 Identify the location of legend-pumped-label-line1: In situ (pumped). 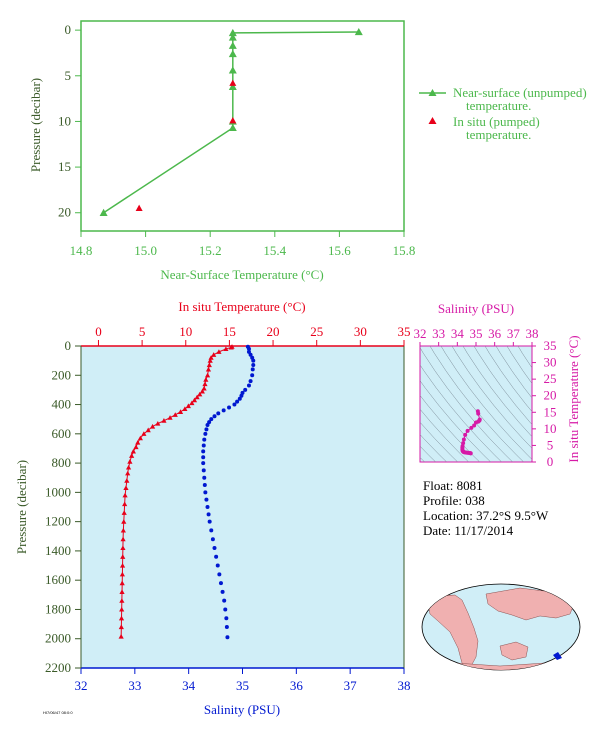
(496, 121).